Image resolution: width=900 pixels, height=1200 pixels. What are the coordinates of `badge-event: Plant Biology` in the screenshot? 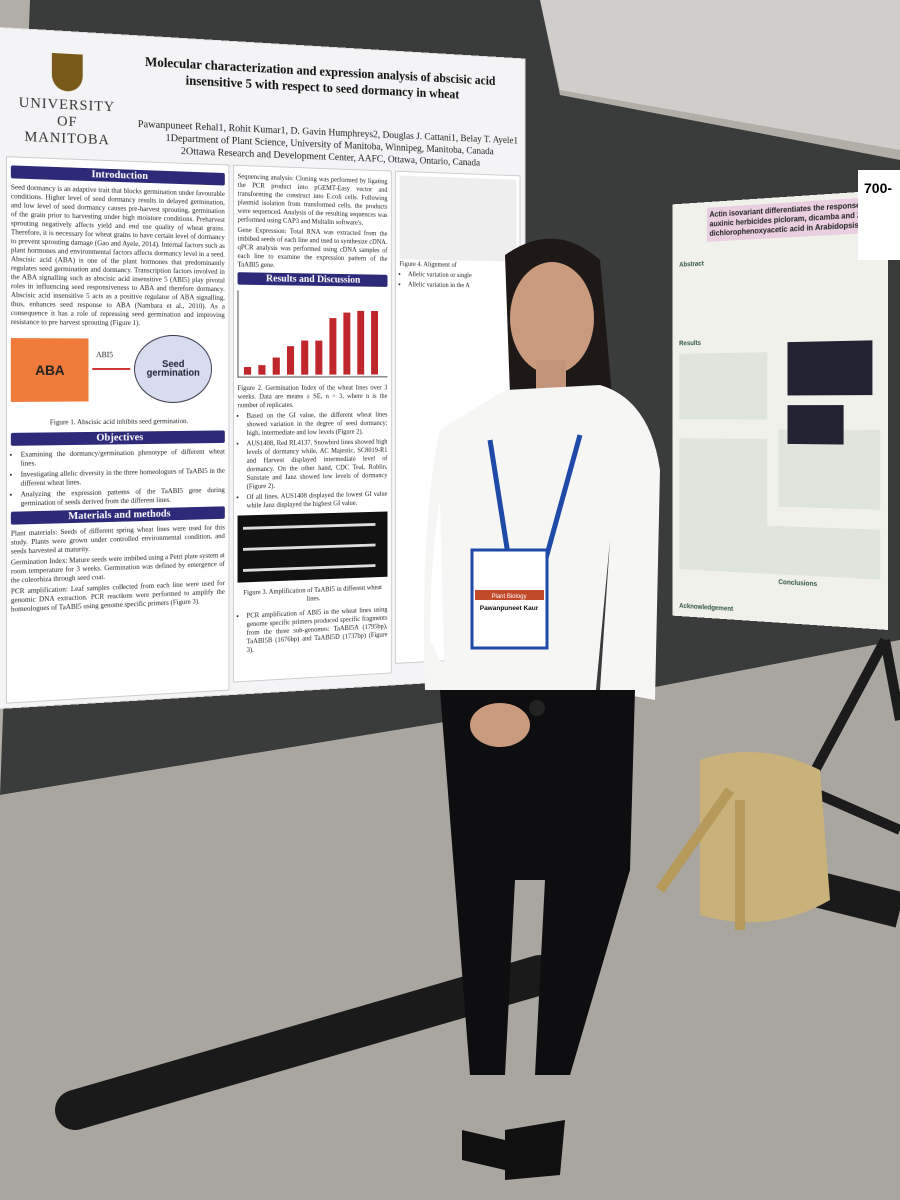 It's located at (508, 597).